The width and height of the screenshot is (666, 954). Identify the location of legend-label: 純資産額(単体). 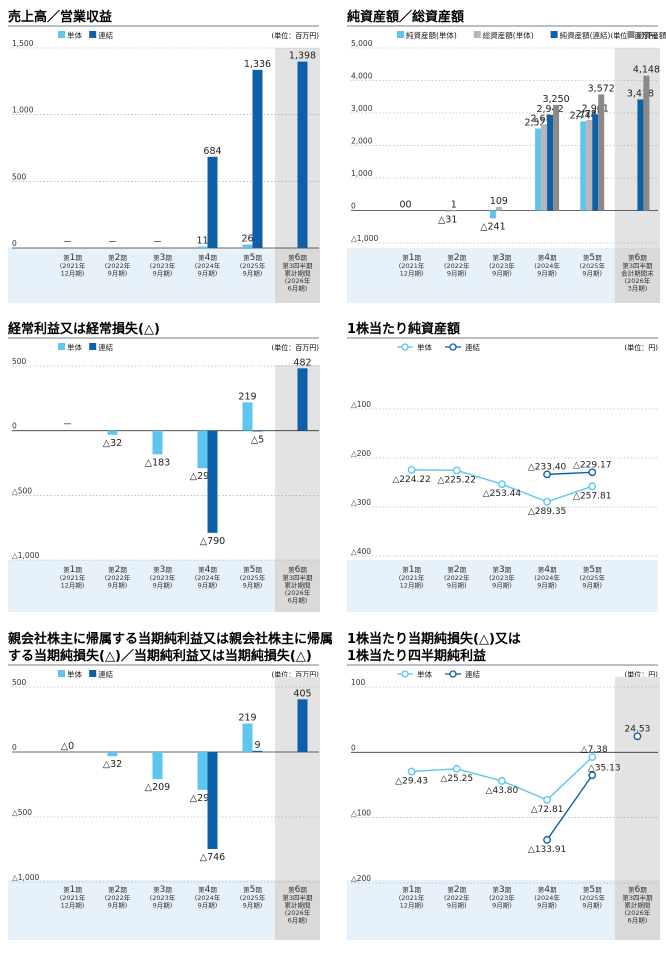
(431, 35).